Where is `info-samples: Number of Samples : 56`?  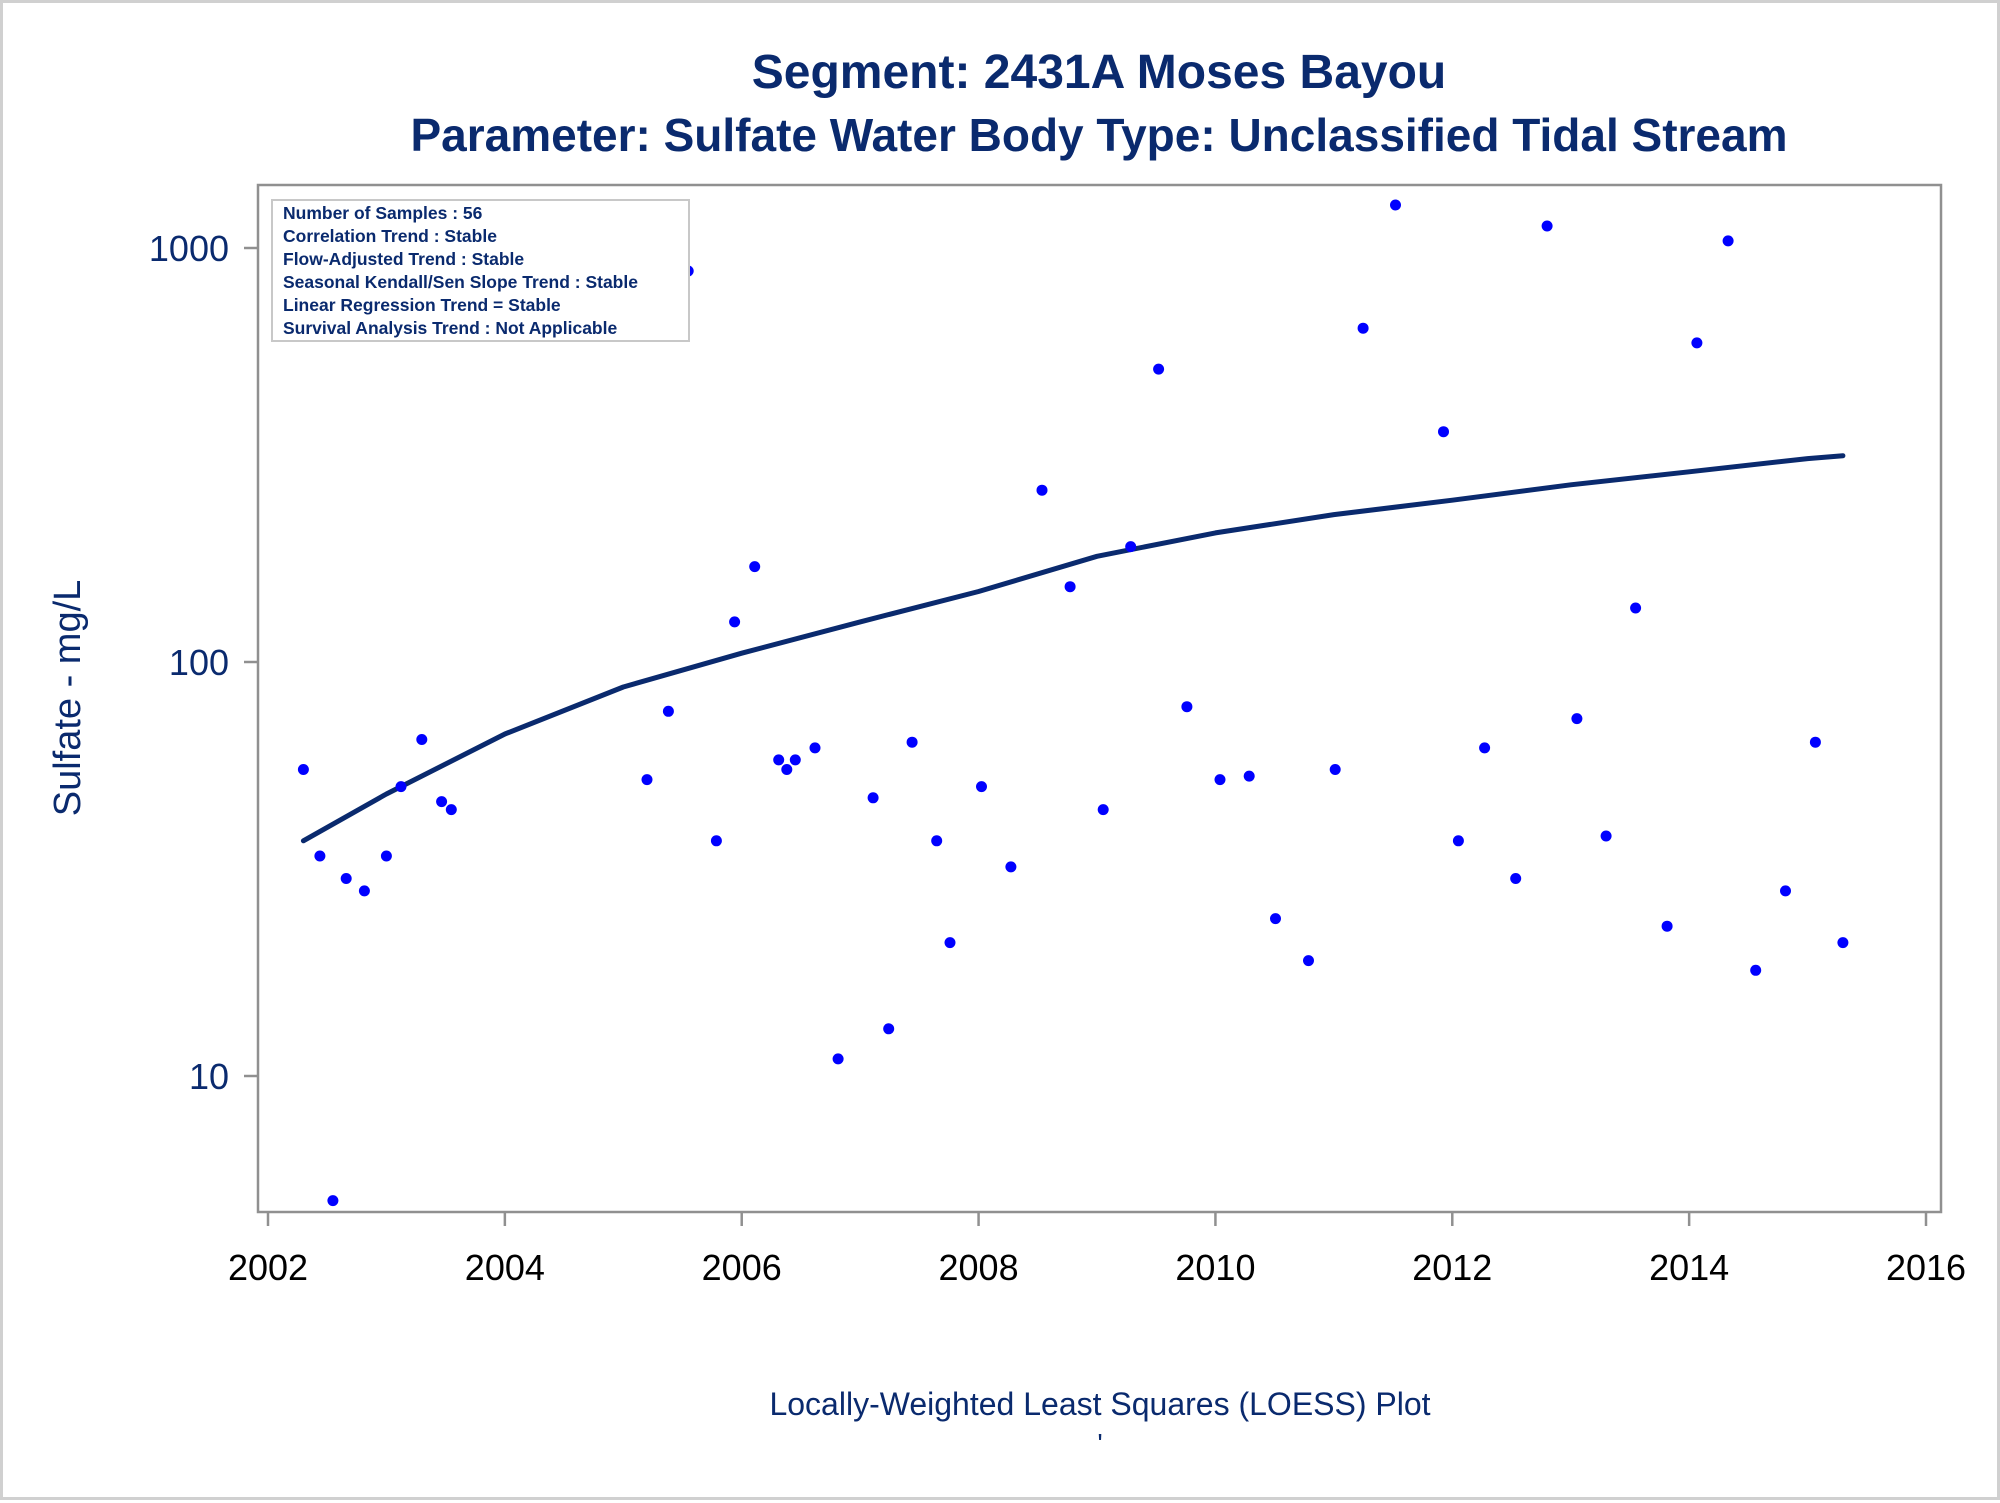 info-samples: Number of Samples : 56 is located at coordinates (383, 213).